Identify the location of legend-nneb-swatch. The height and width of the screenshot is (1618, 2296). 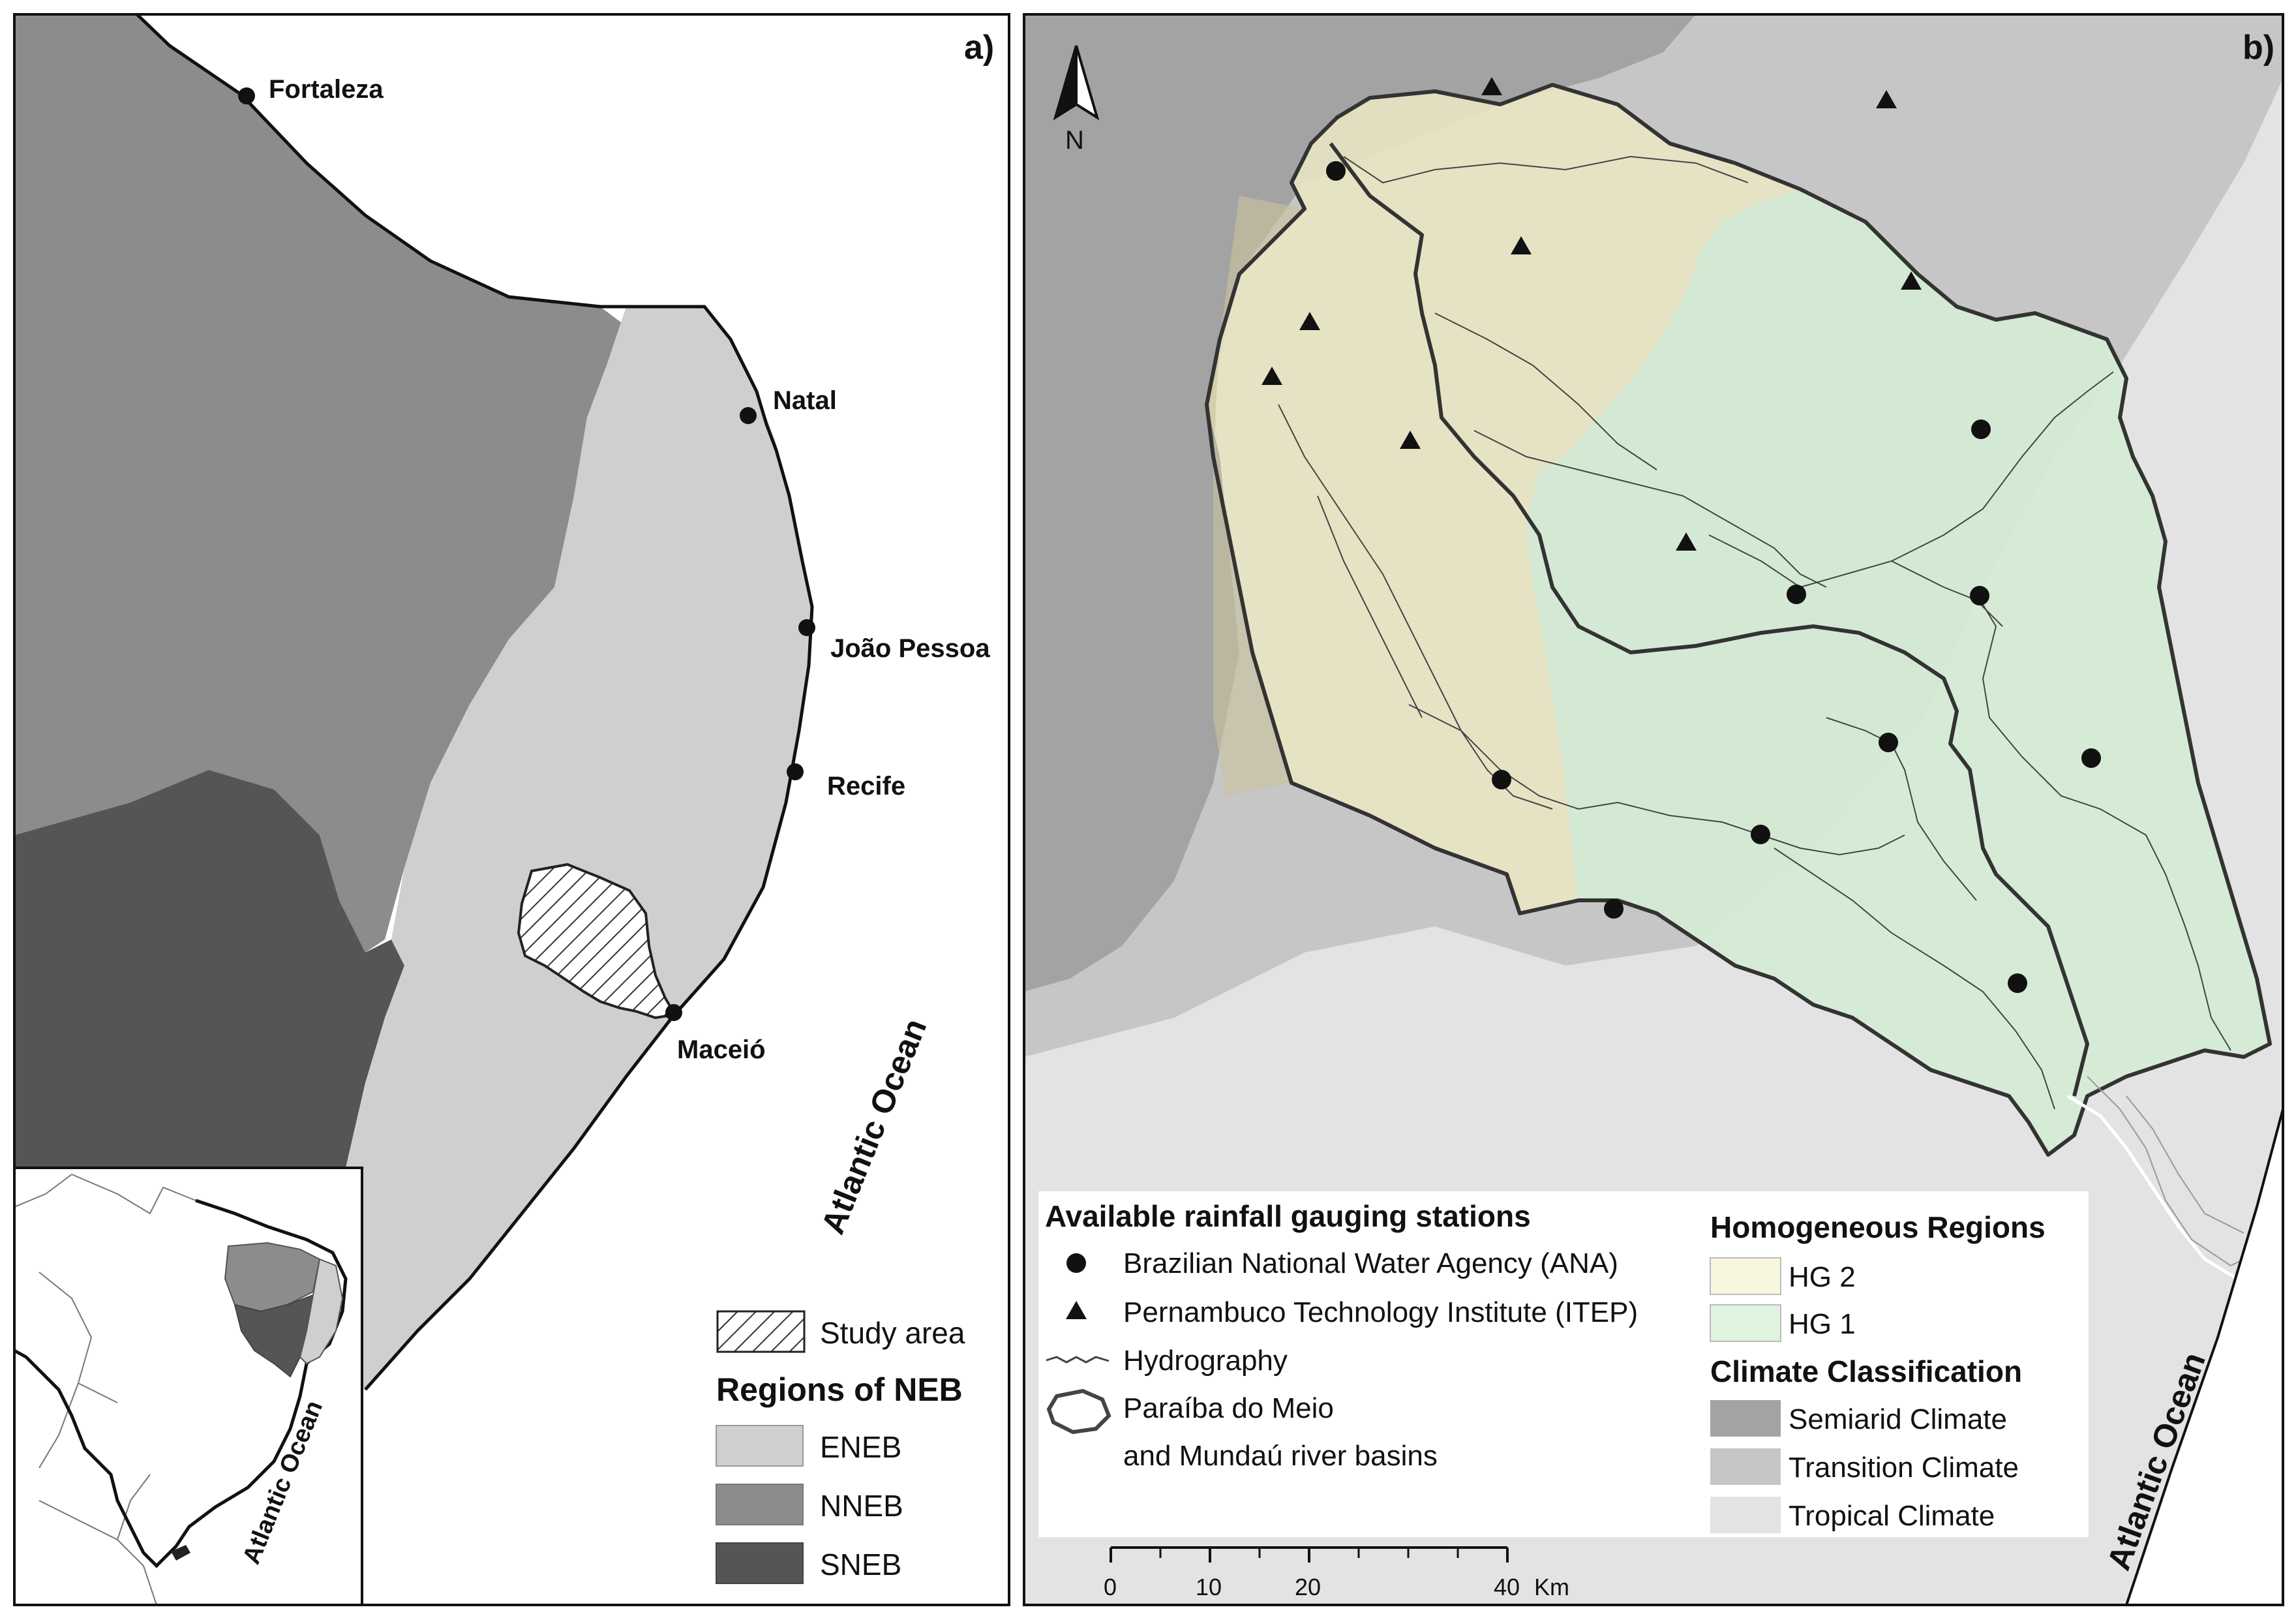
(760, 1504).